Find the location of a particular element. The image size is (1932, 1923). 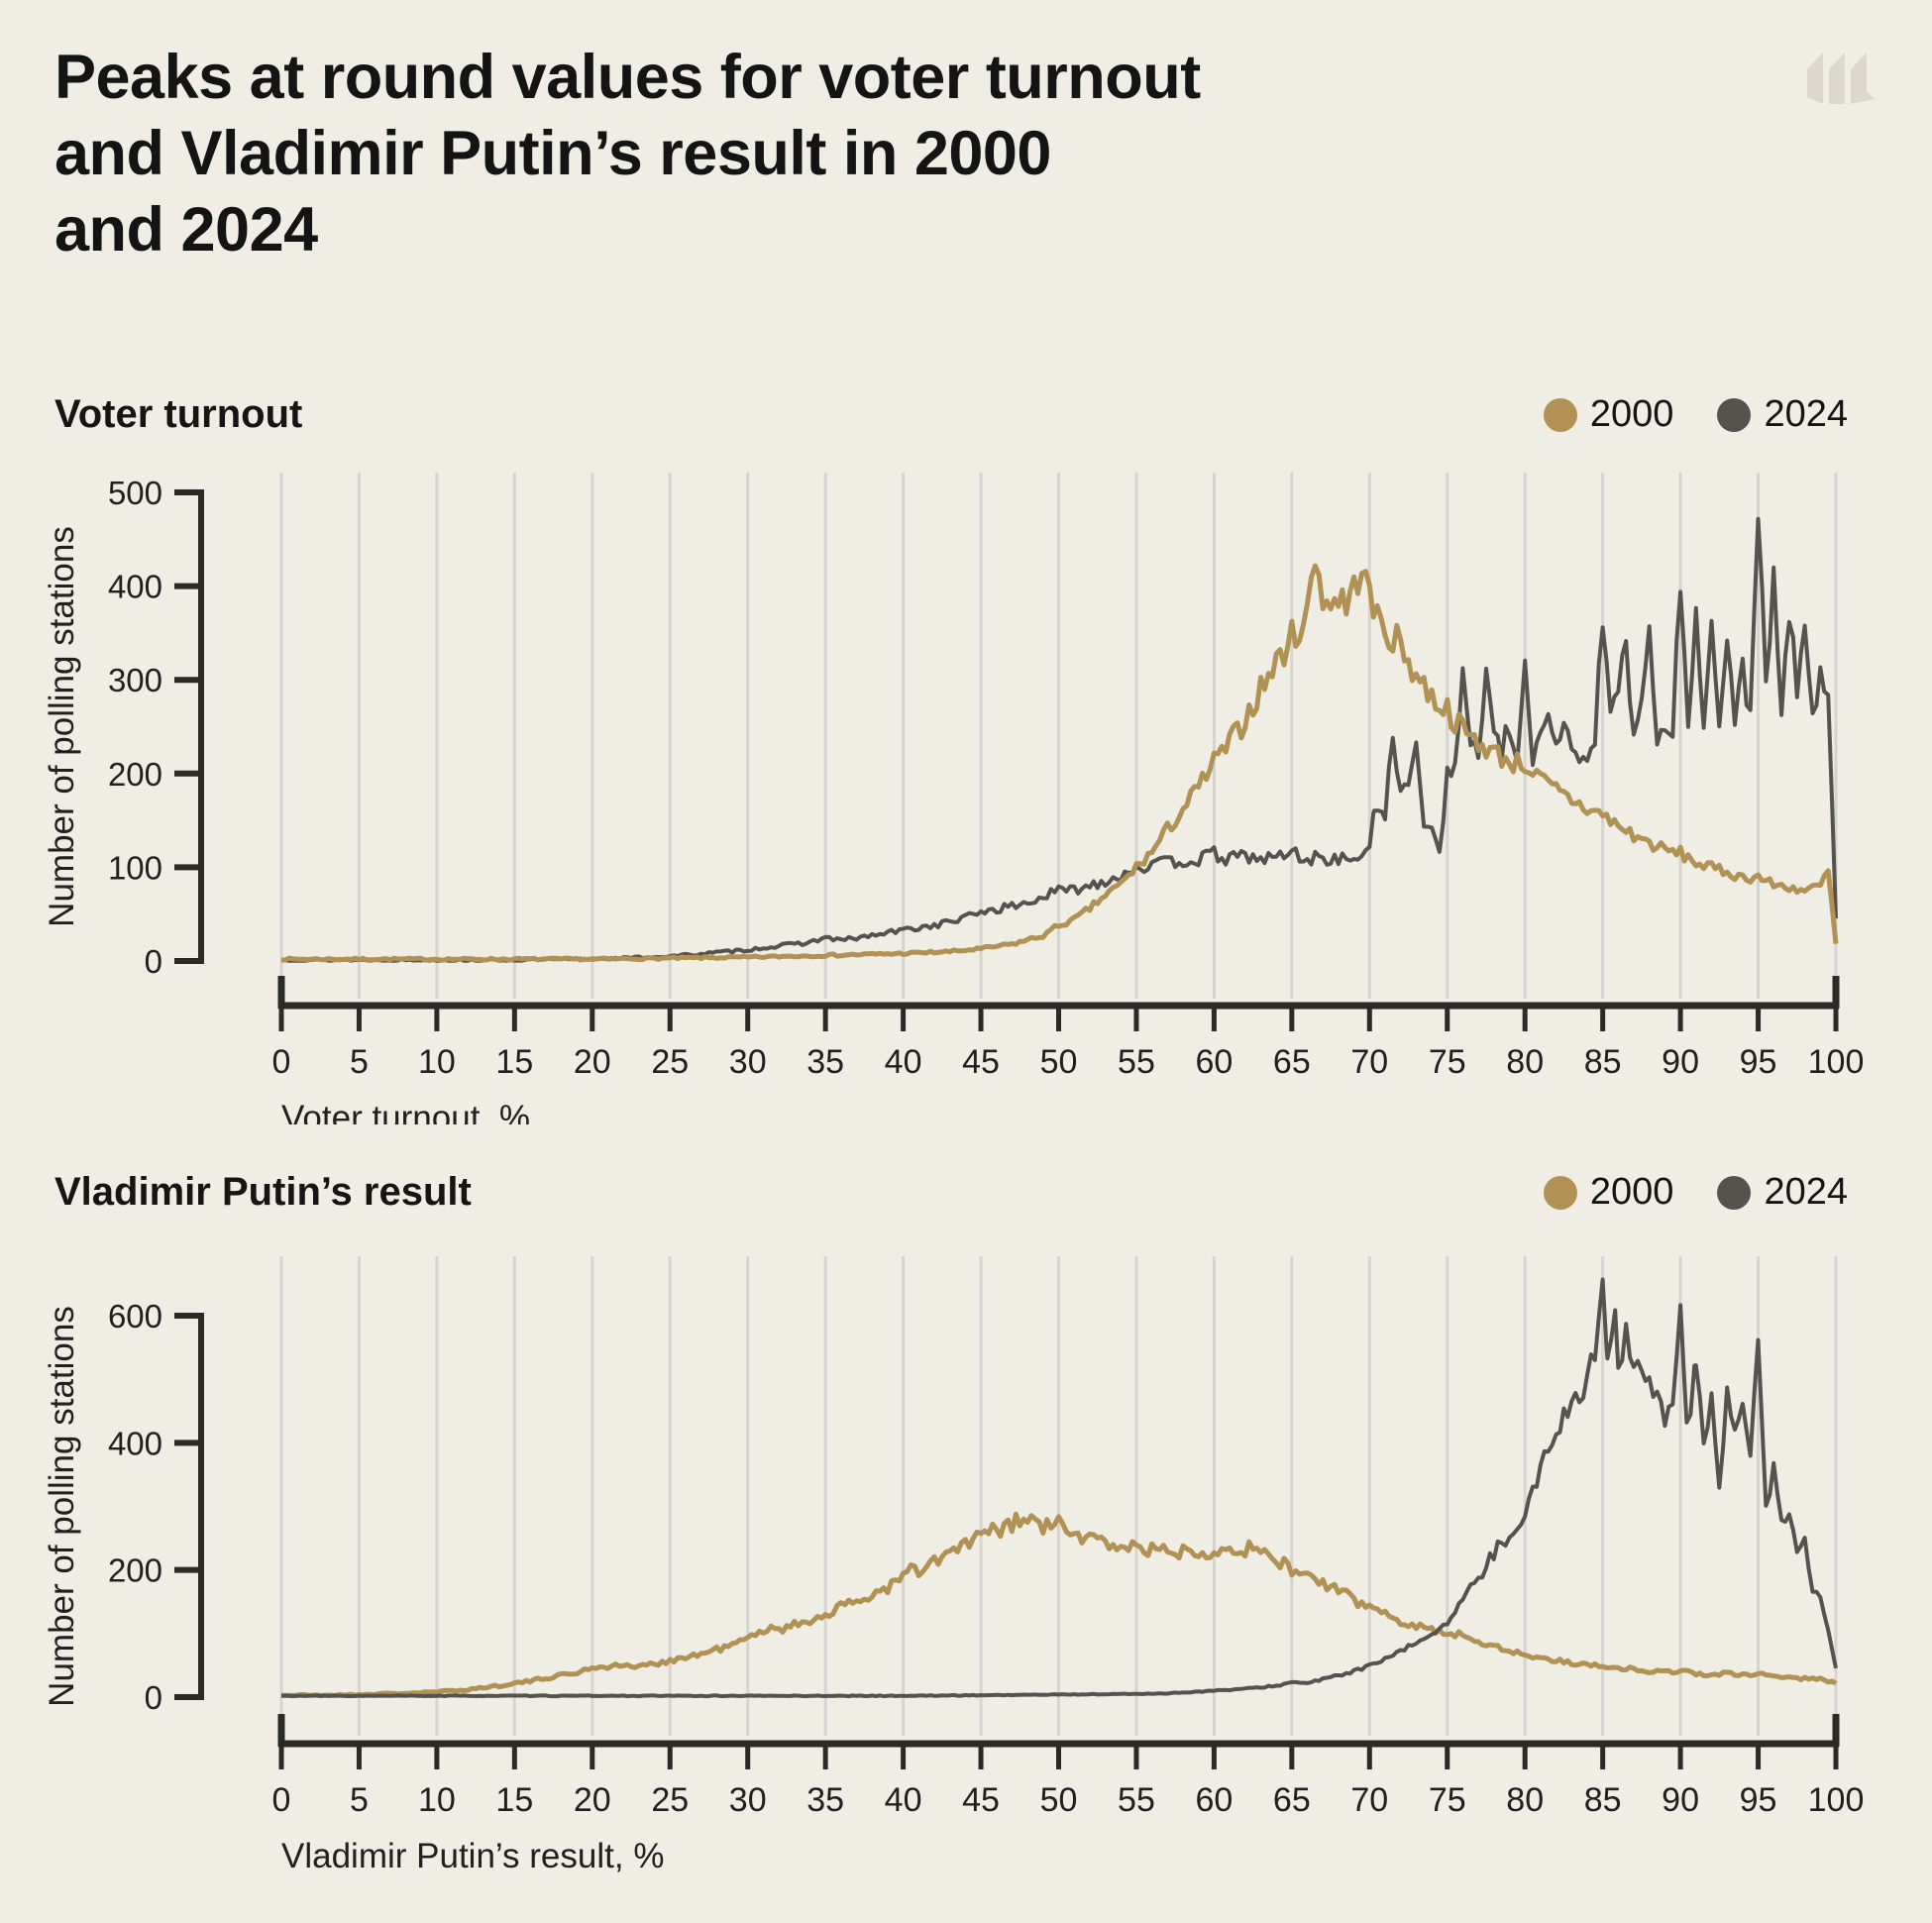

chart-header-putin-result: Vladimir Putin’s result 2000 2024 is located at coordinates (951, 1192).